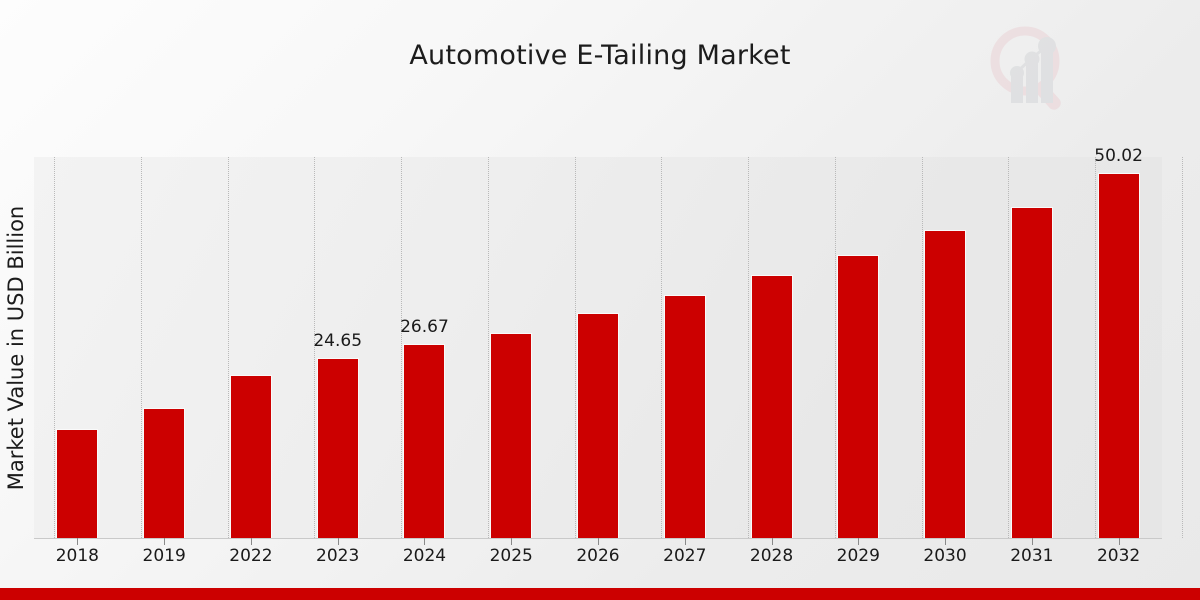  I want to click on bar-value-label-2023: 24.65, so click(338, 341).